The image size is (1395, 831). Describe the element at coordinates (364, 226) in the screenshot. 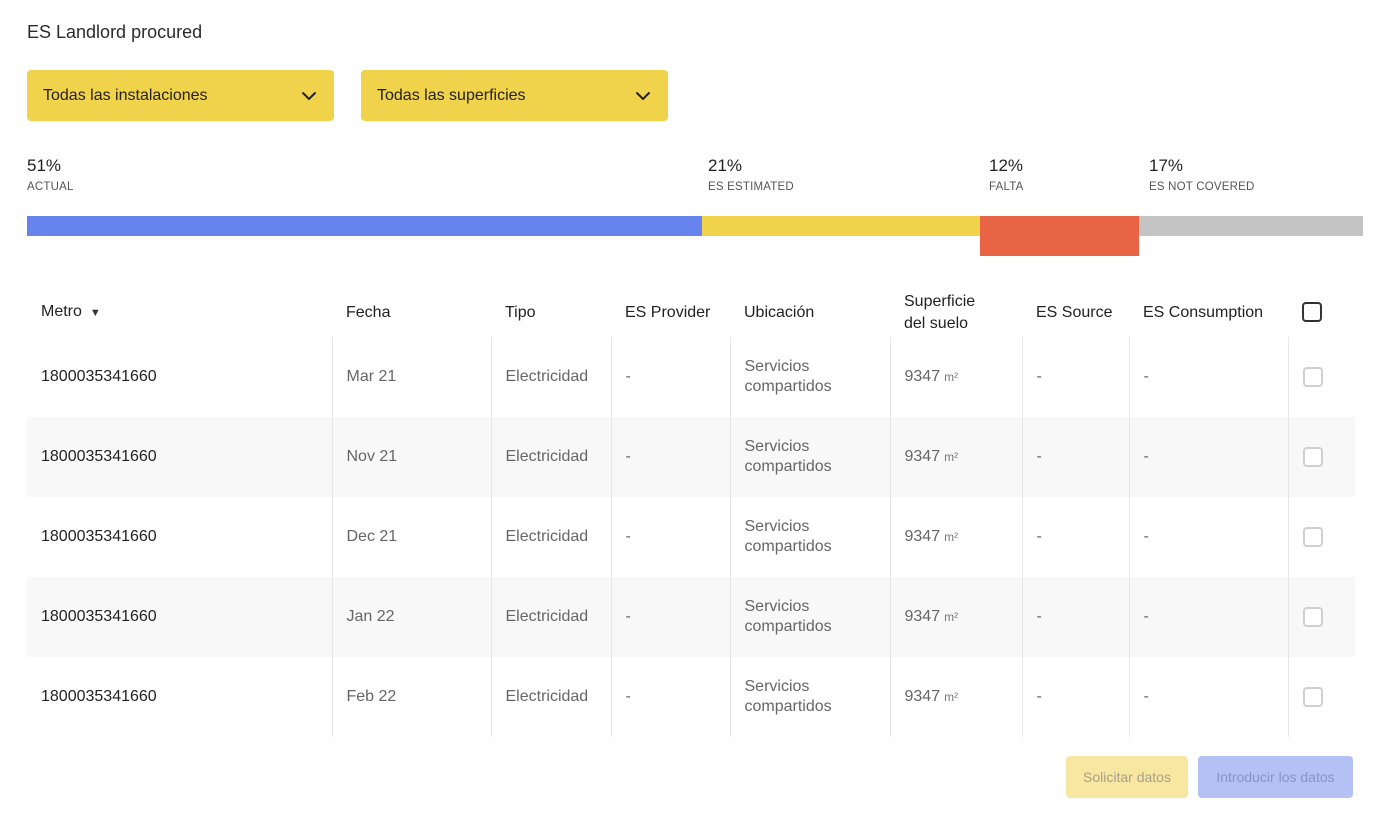

I see `coverage-bar-actual` at that location.